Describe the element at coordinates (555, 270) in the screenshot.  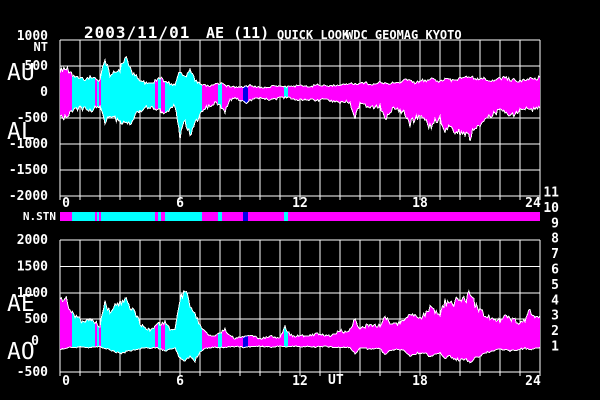
I see `legend-count-6: 6` at that location.